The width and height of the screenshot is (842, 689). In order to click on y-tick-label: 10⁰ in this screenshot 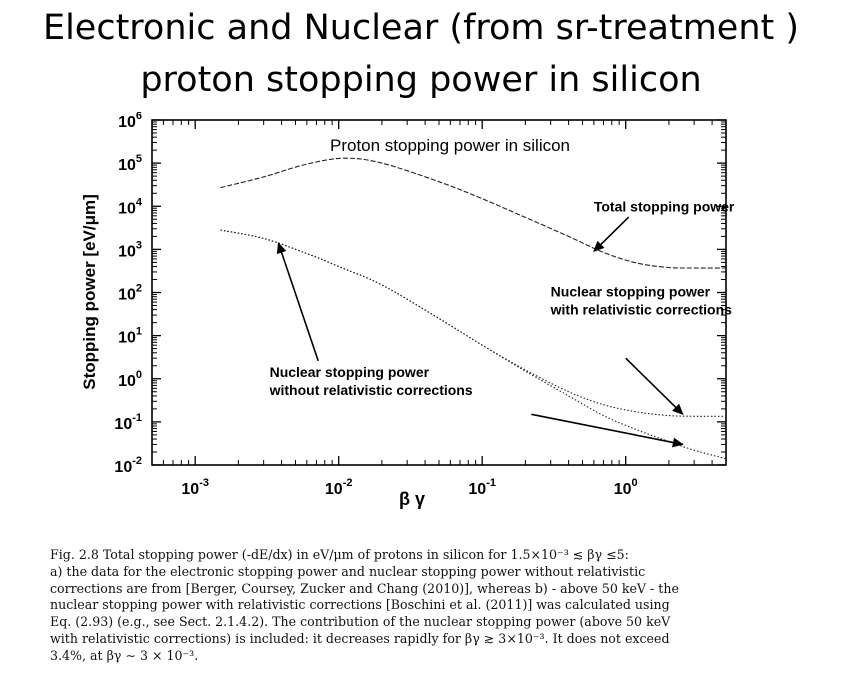, I will do `click(130, 379)`.